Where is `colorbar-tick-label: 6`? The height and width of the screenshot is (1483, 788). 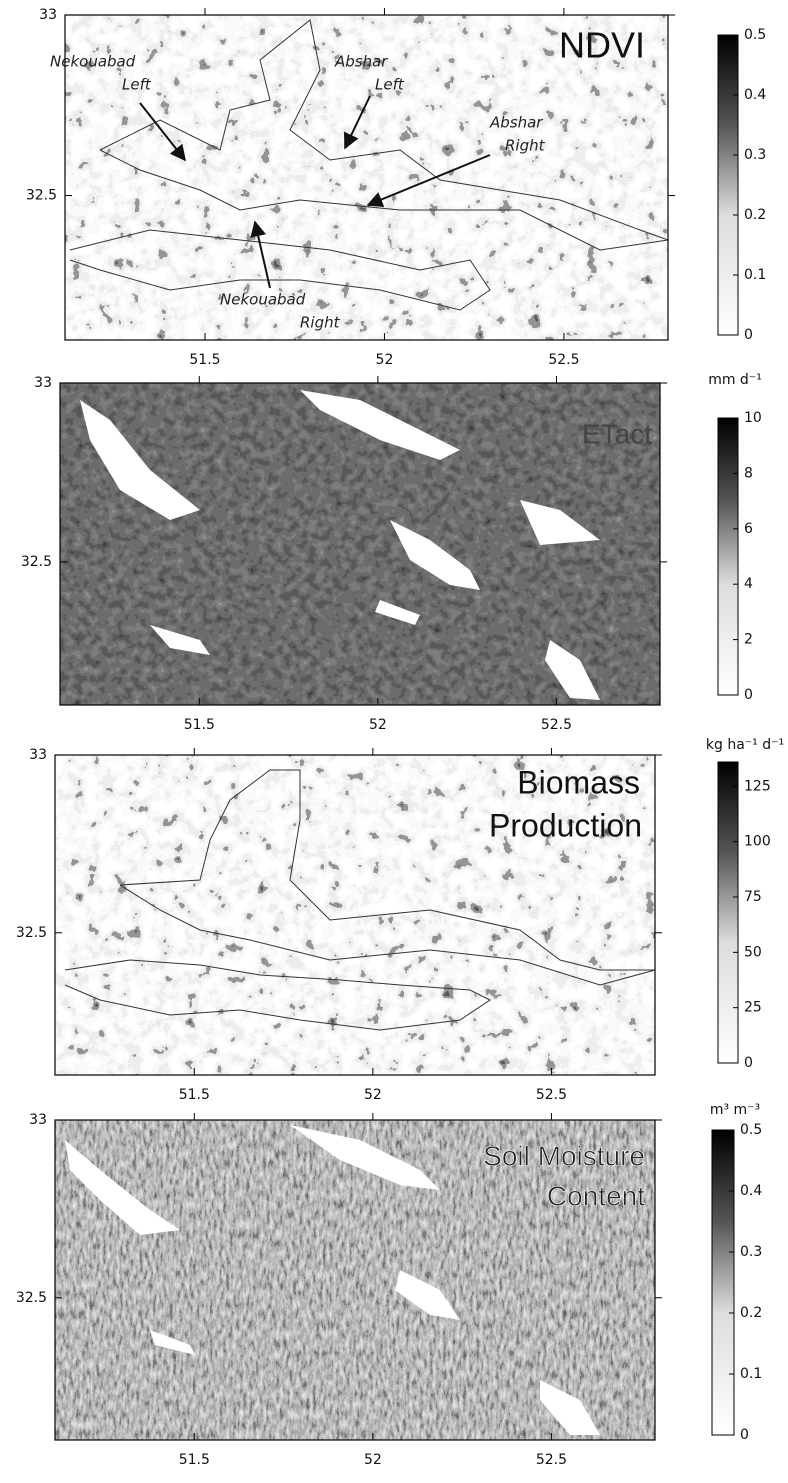
colorbar-tick-label: 6 is located at coordinates (748, 529).